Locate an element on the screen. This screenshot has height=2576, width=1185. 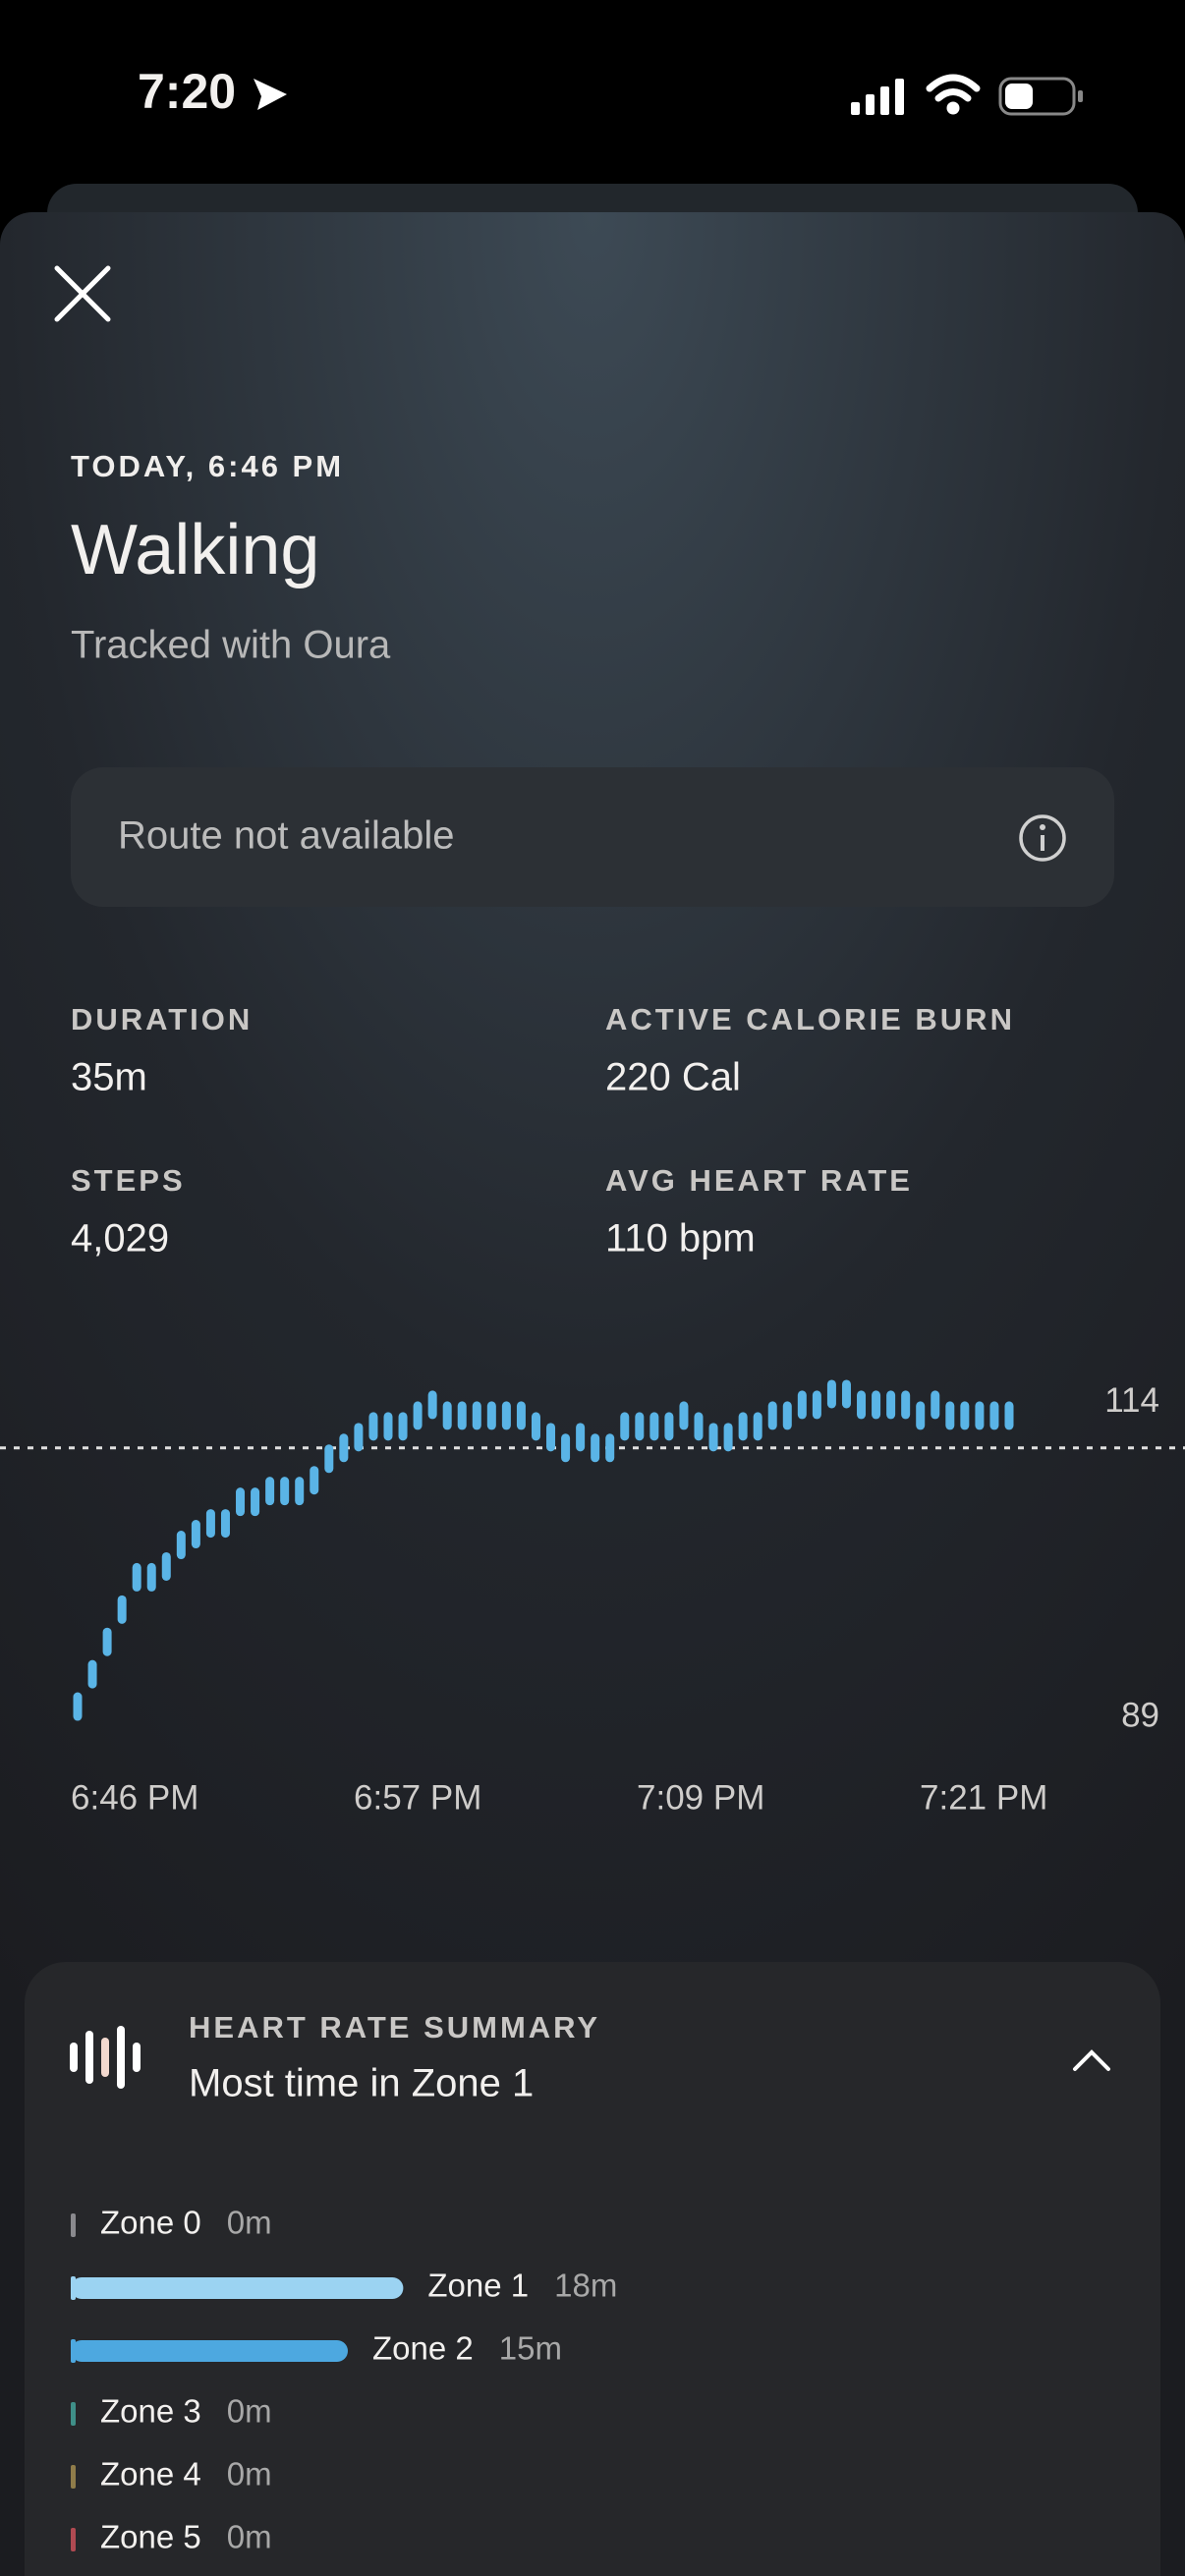
summary-text: Most time in Zone 1 is located at coordinates (362, 2083).